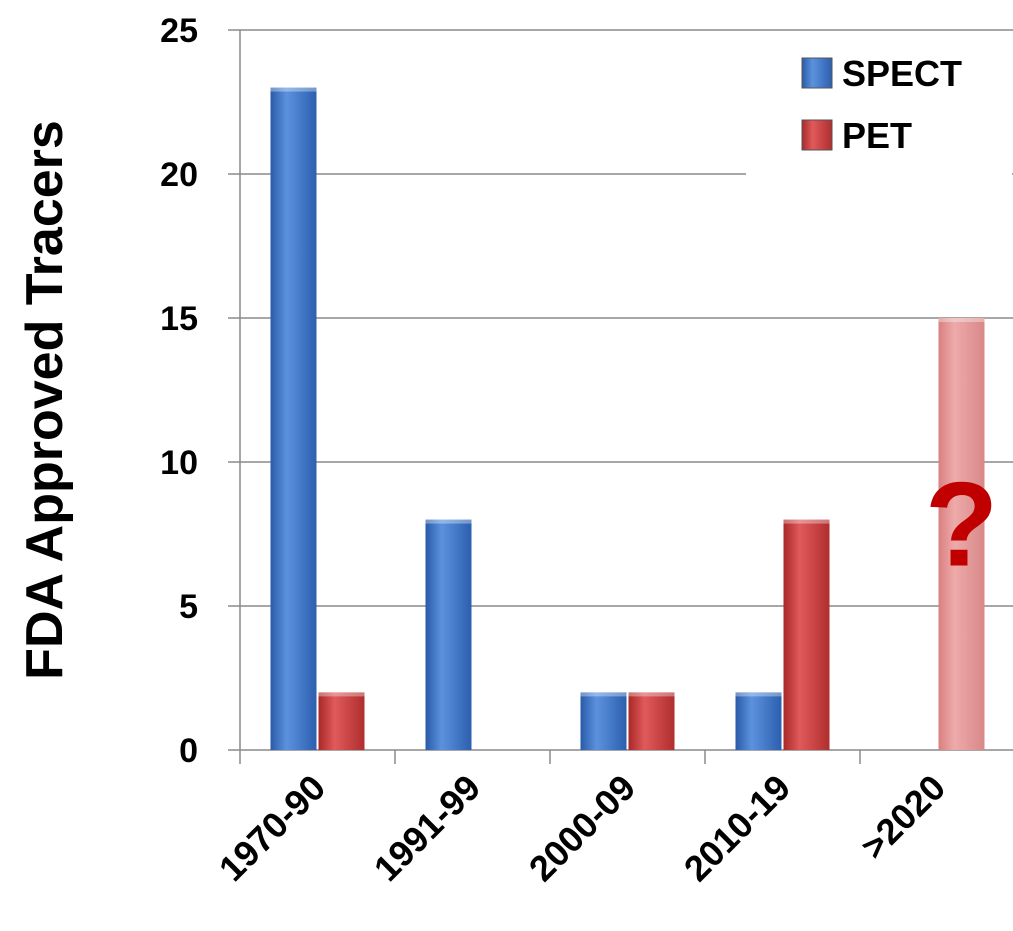 Image resolution: width=1013 pixels, height=931 pixels. Describe the element at coordinates (582, 828) in the screenshot. I see `x-tick-label: 2000-09` at that location.